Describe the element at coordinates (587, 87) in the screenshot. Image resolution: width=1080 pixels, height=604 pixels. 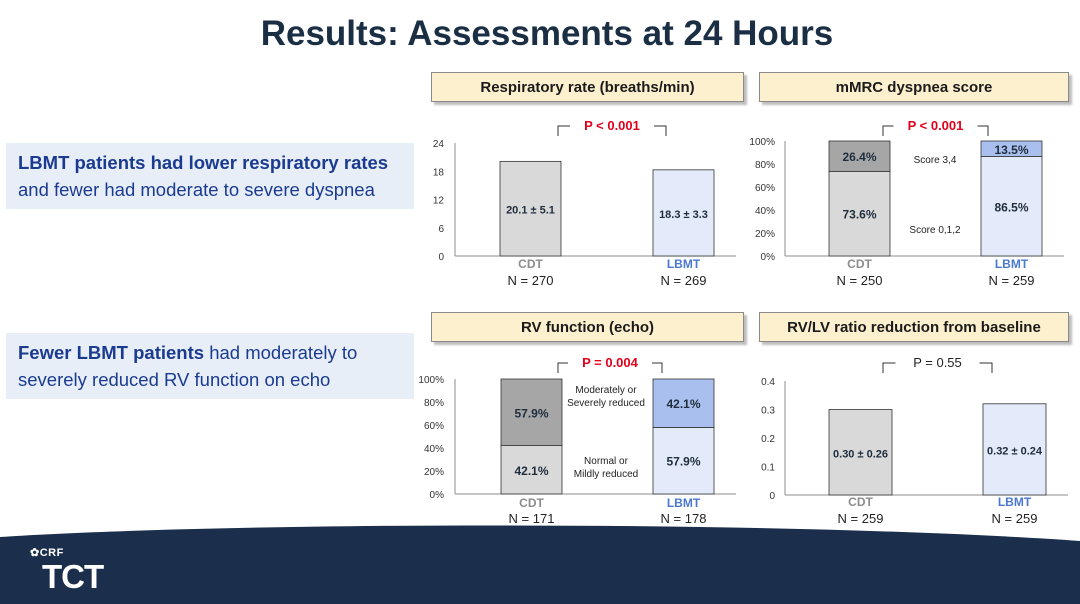
I see `panel-title-respiratory: Respiratory rate (breaths/min)` at that location.